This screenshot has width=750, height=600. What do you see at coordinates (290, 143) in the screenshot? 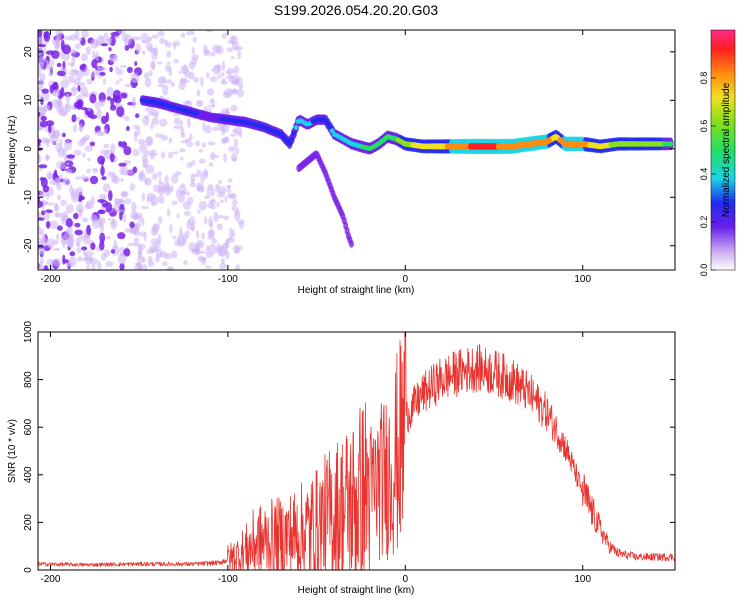
I see `heatmap-ridge-core` at bounding box center [290, 143].